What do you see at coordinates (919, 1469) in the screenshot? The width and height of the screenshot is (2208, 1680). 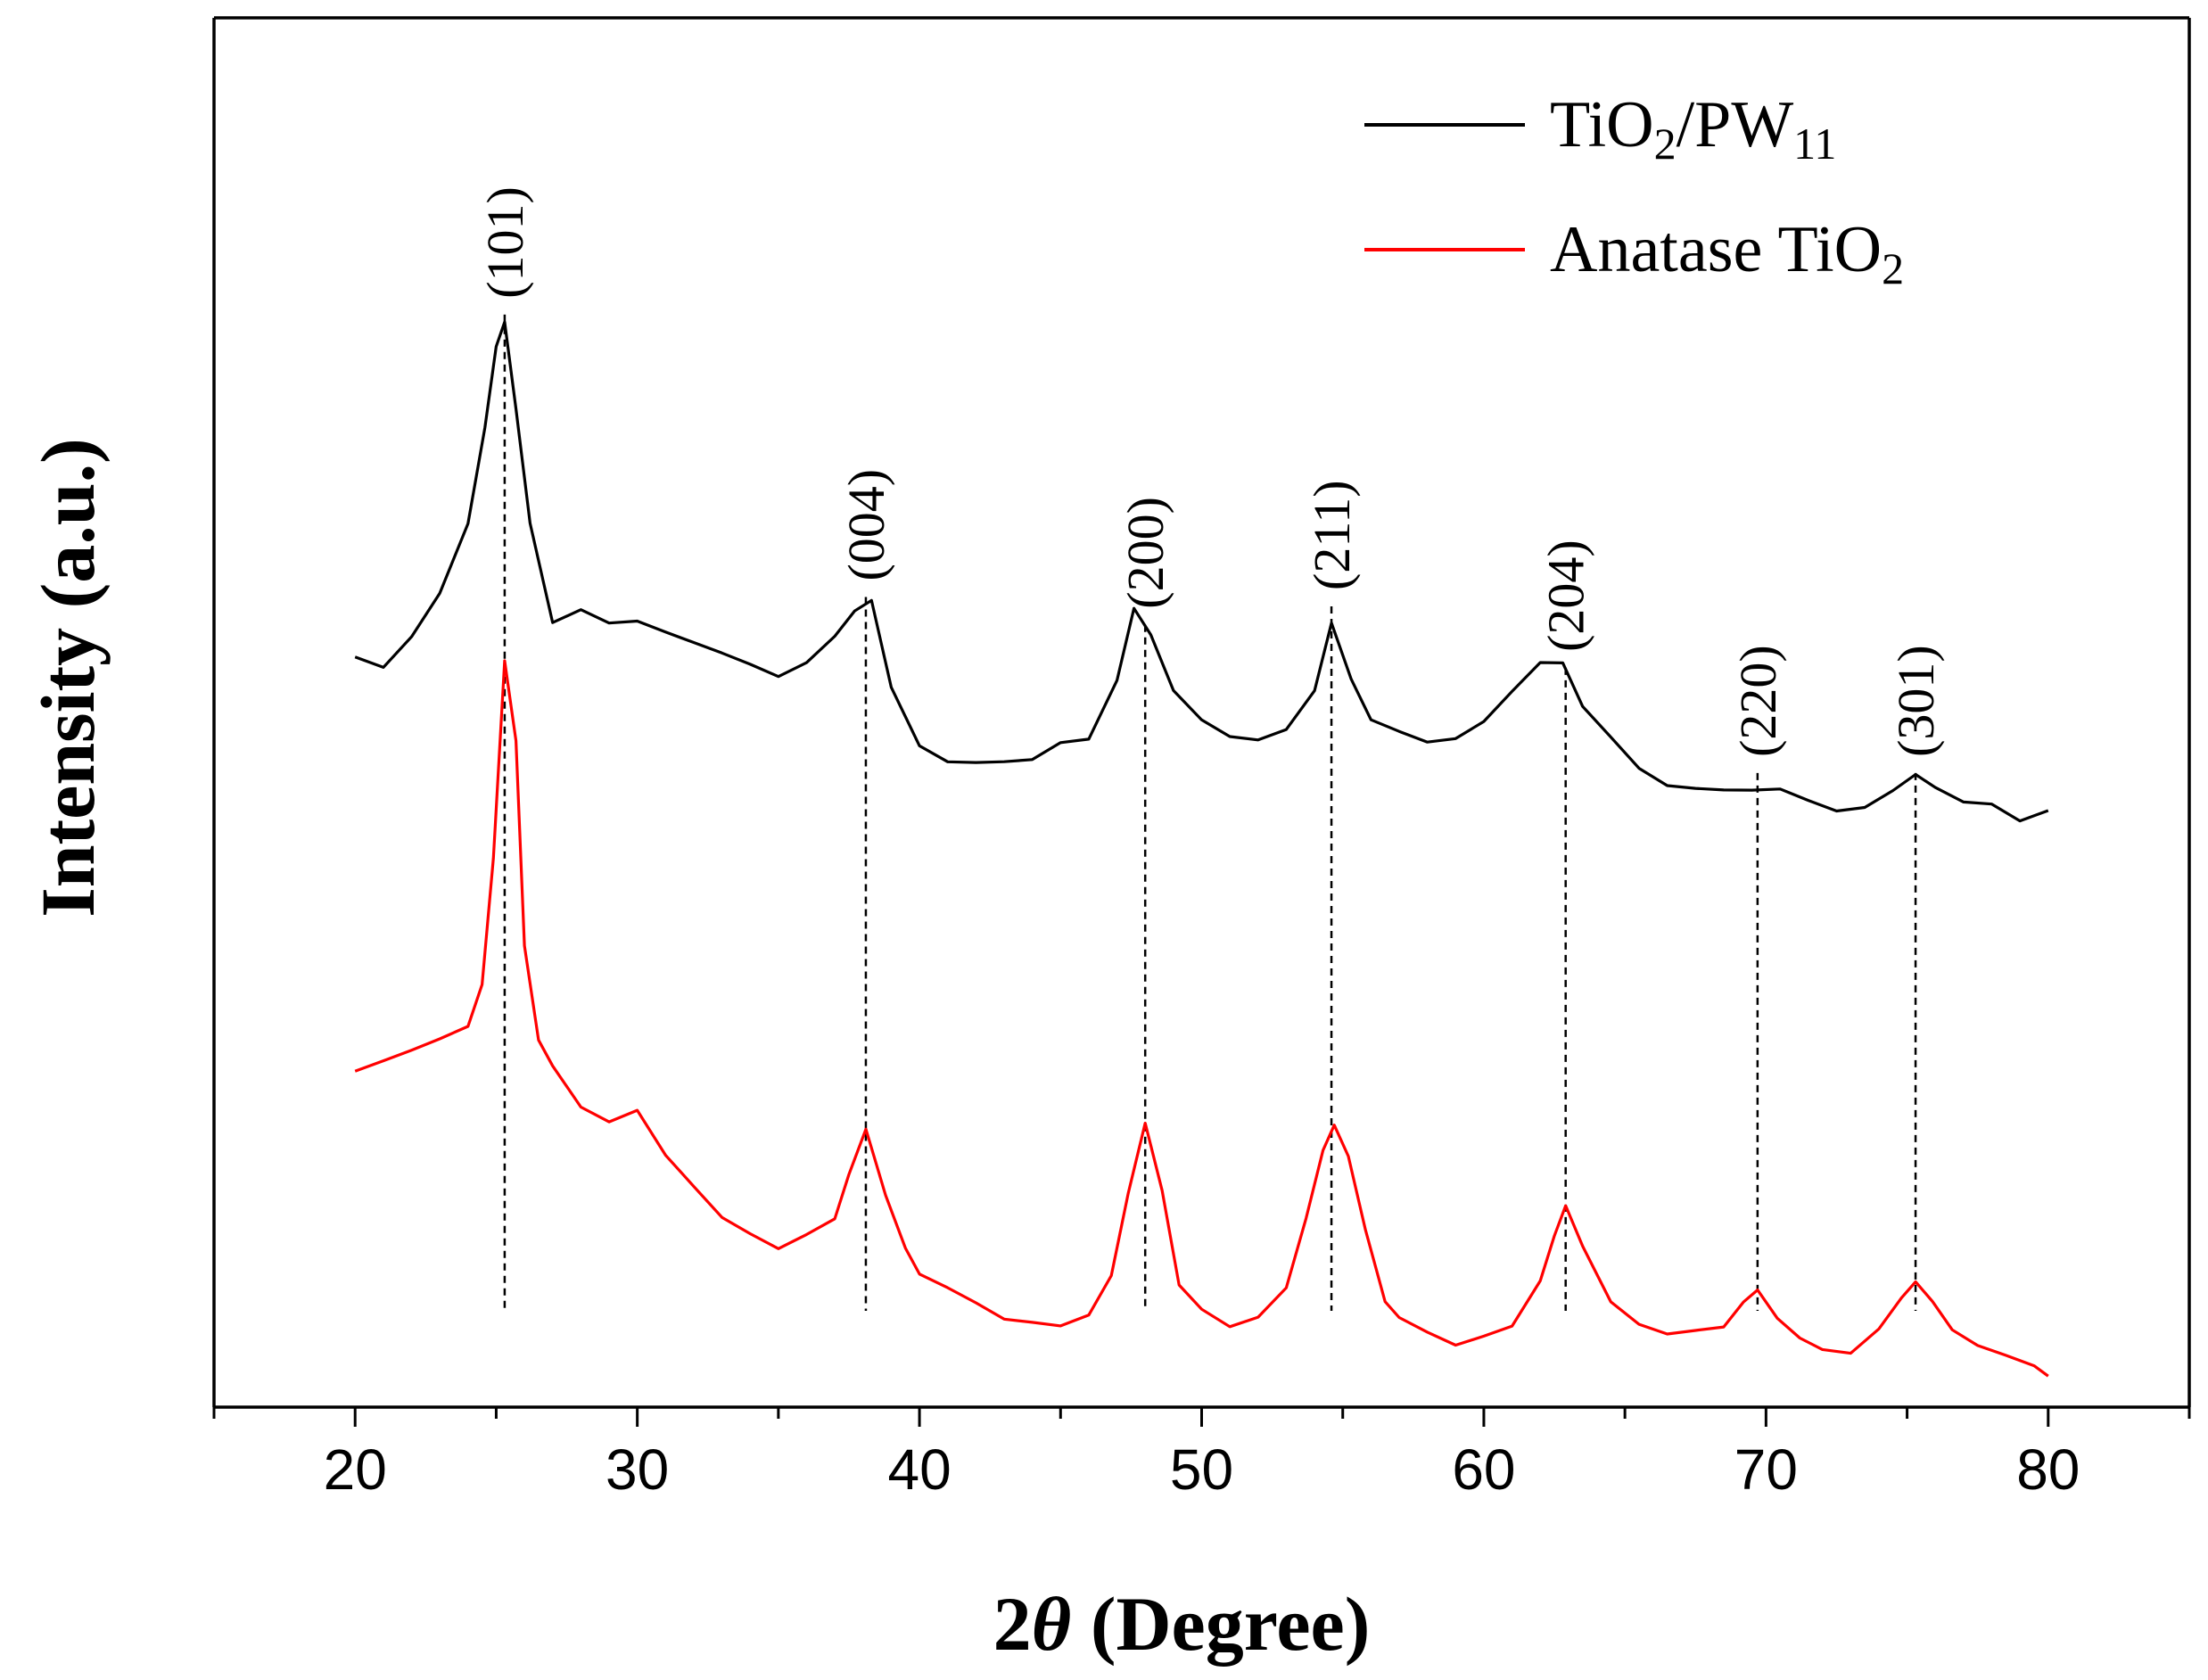 I see `x-tick-label: 40` at bounding box center [919, 1469].